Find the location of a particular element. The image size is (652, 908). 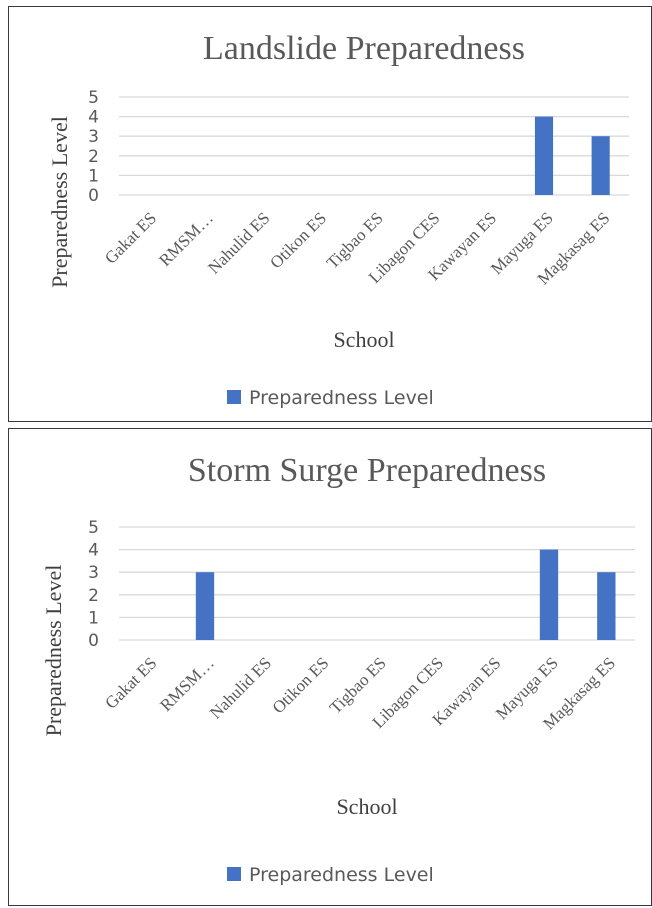

storm-surge-y-tick-label: 0 is located at coordinates (93, 641).